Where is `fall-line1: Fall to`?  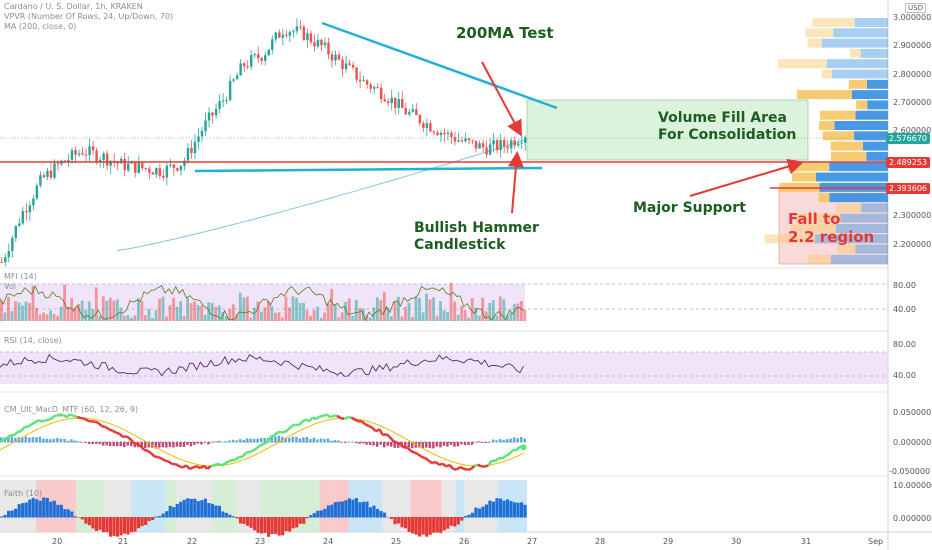
fall-line1: Fall to is located at coordinates (814, 219).